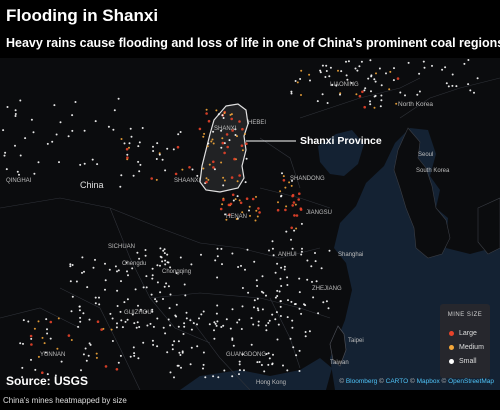 The width and height of the screenshot is (500, 410). What do you see at coordinates (465, 315) in the screenshot?
I see `legend-title: MINE SIZE` at bounding box center [465, 315].